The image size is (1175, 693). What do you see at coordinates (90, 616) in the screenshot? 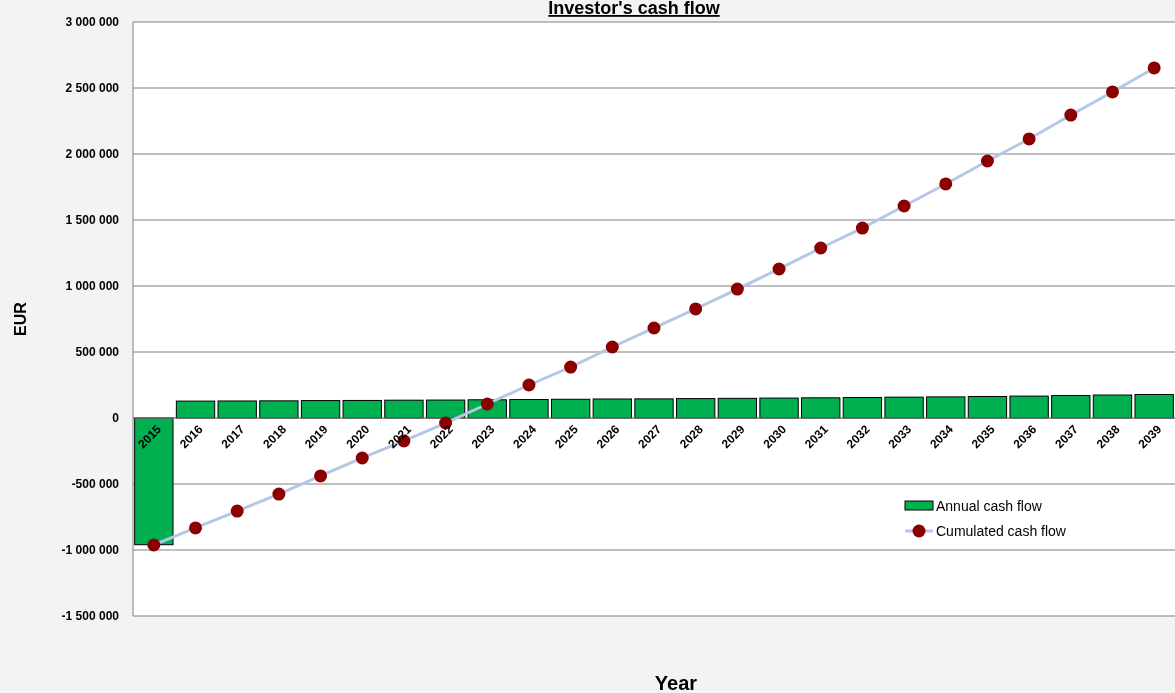
I see `y-tick-label: -1 500 000` at bounding box center [90, 616].